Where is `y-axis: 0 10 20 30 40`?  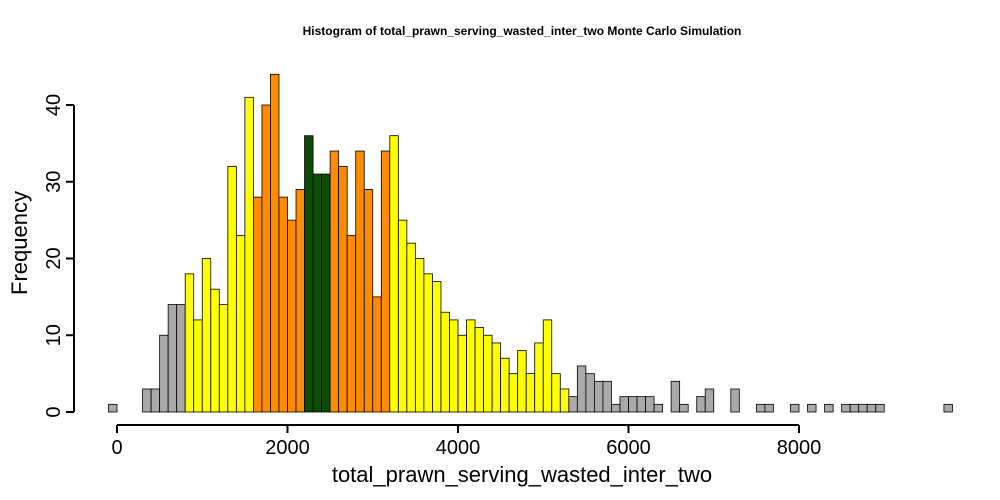 y-axis: 0 10 20 30 40 is located at coordinates (59, 256).